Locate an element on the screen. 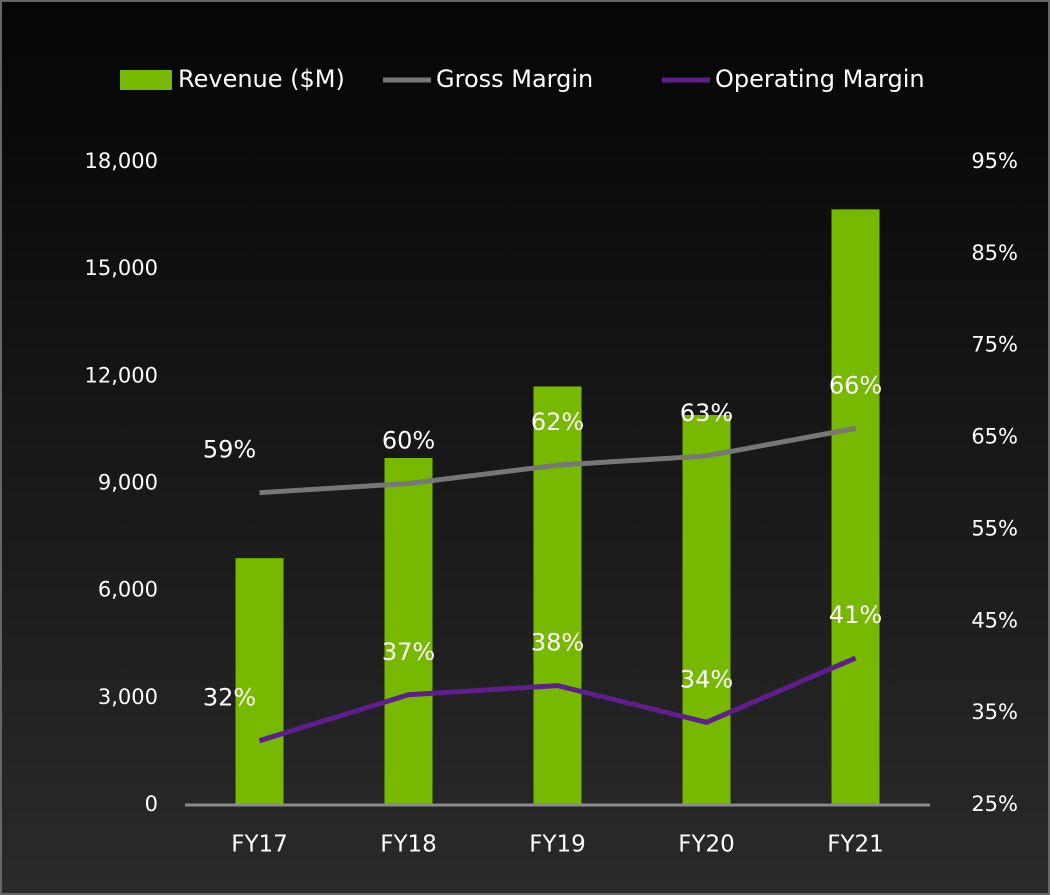 This screenshot has height=895, width=1050. y-tick-label: 15,000 is located at coordinates (121, 268).